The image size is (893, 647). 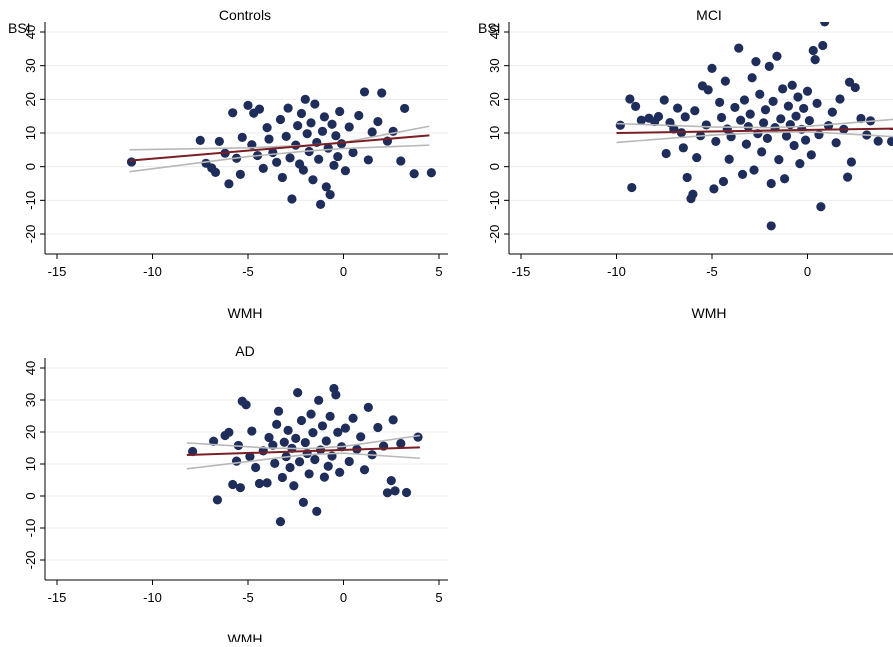 I want to click on panel-title: Controls, so click(x=245, y=15).